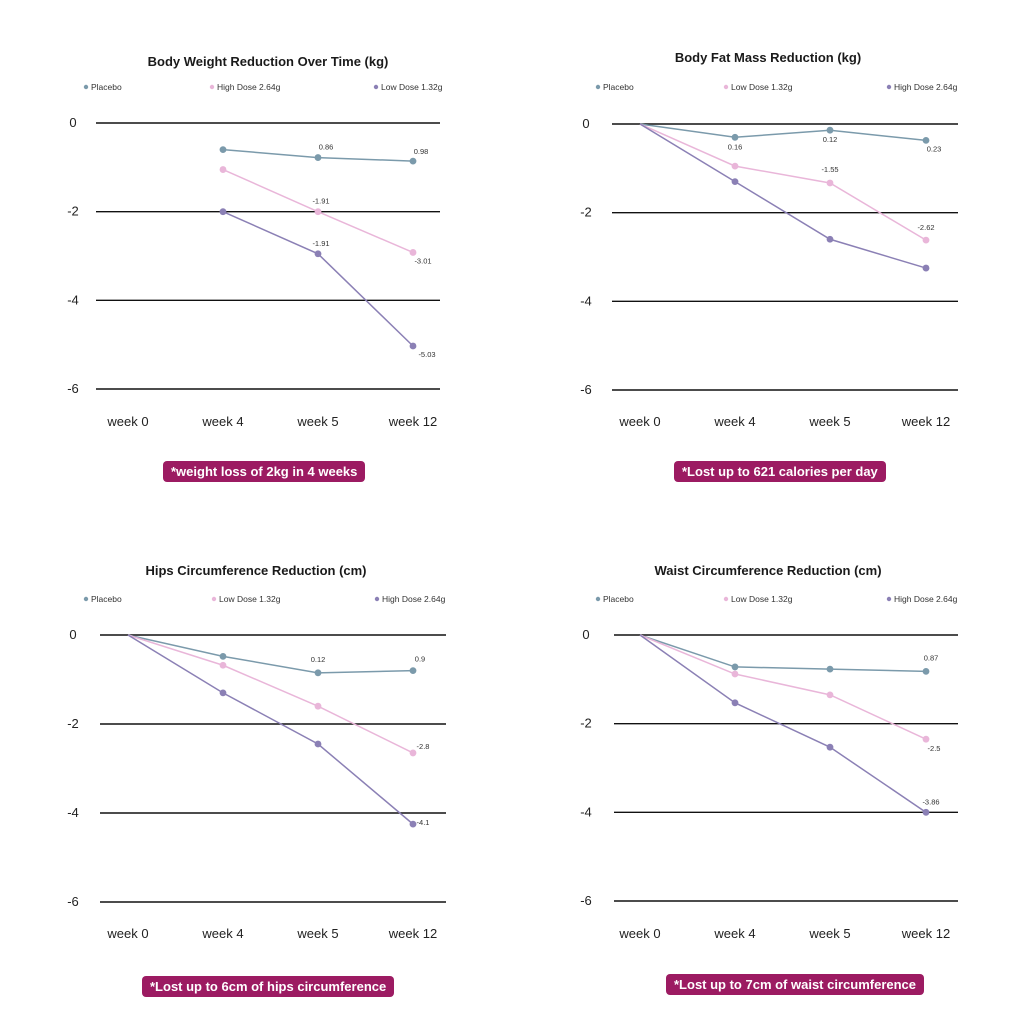 This screenshot has width=1024, height=1024. I want to click on chart-note-0: *weight loss of 2kg in 4 weeks, so click(264, 471).